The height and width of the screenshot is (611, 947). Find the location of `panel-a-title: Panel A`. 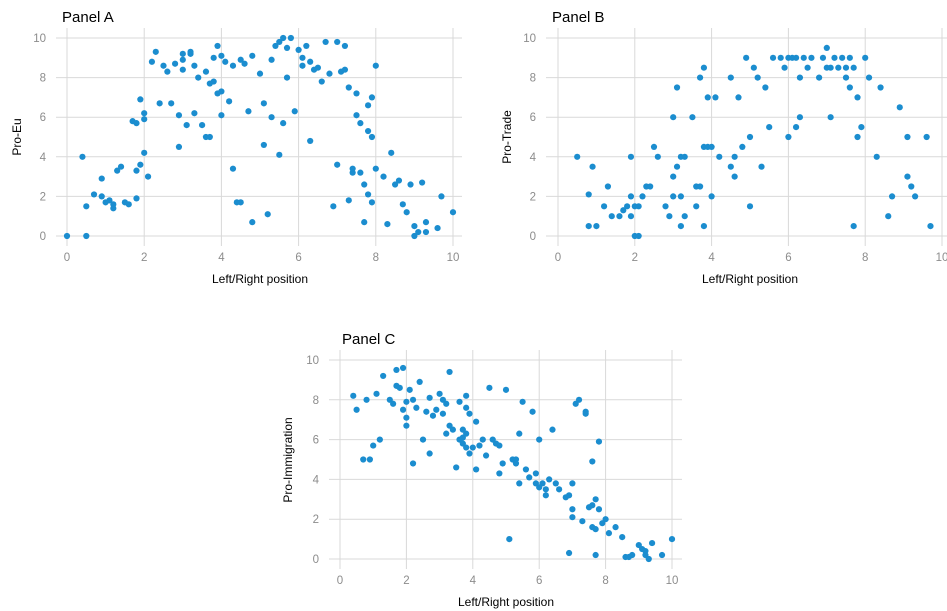

panel-a-title: Panel A is located at coordinates (88, 17).